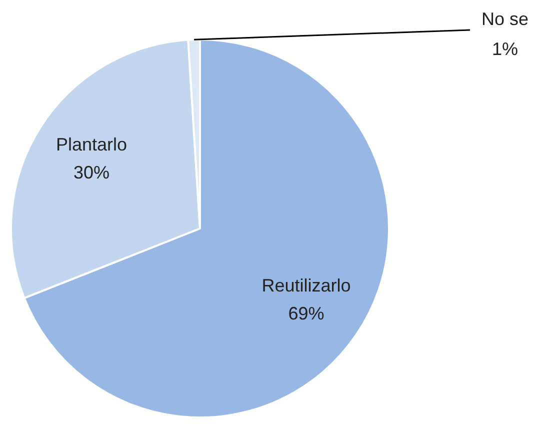 The height and width of the screenshot is (427, 543). I want to click on slice-label: No se, so click(505, 18).